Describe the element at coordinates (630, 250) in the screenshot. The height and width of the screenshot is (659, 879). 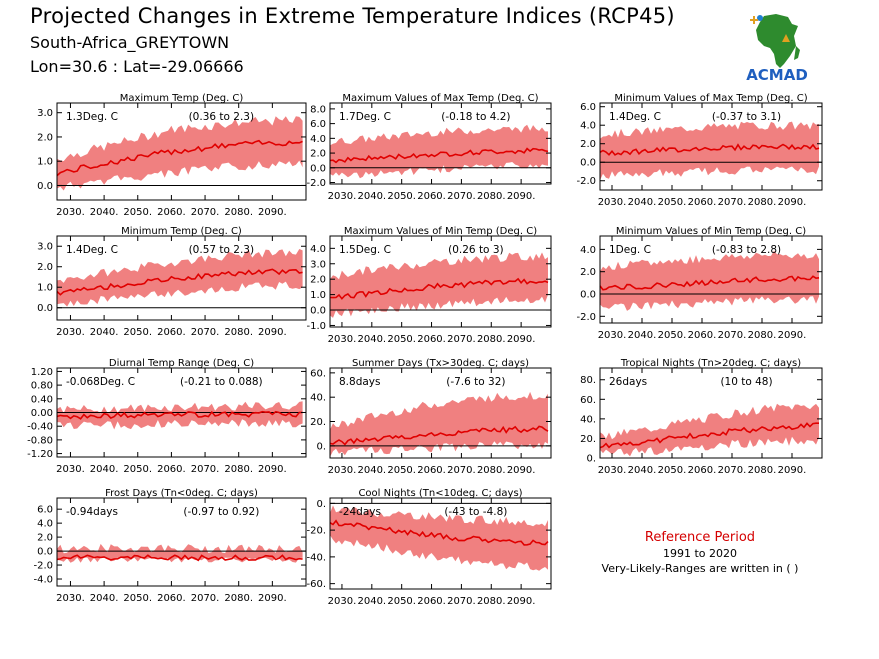
I see `mean-change-label: 1Deg. C` at that location.